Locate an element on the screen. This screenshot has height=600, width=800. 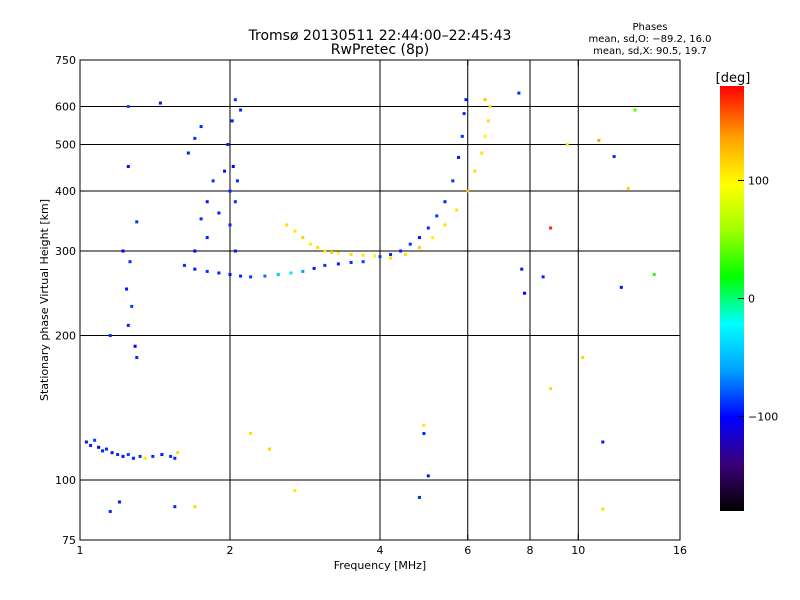
y-tick-label: 500 is located at coordinates (65, 145).